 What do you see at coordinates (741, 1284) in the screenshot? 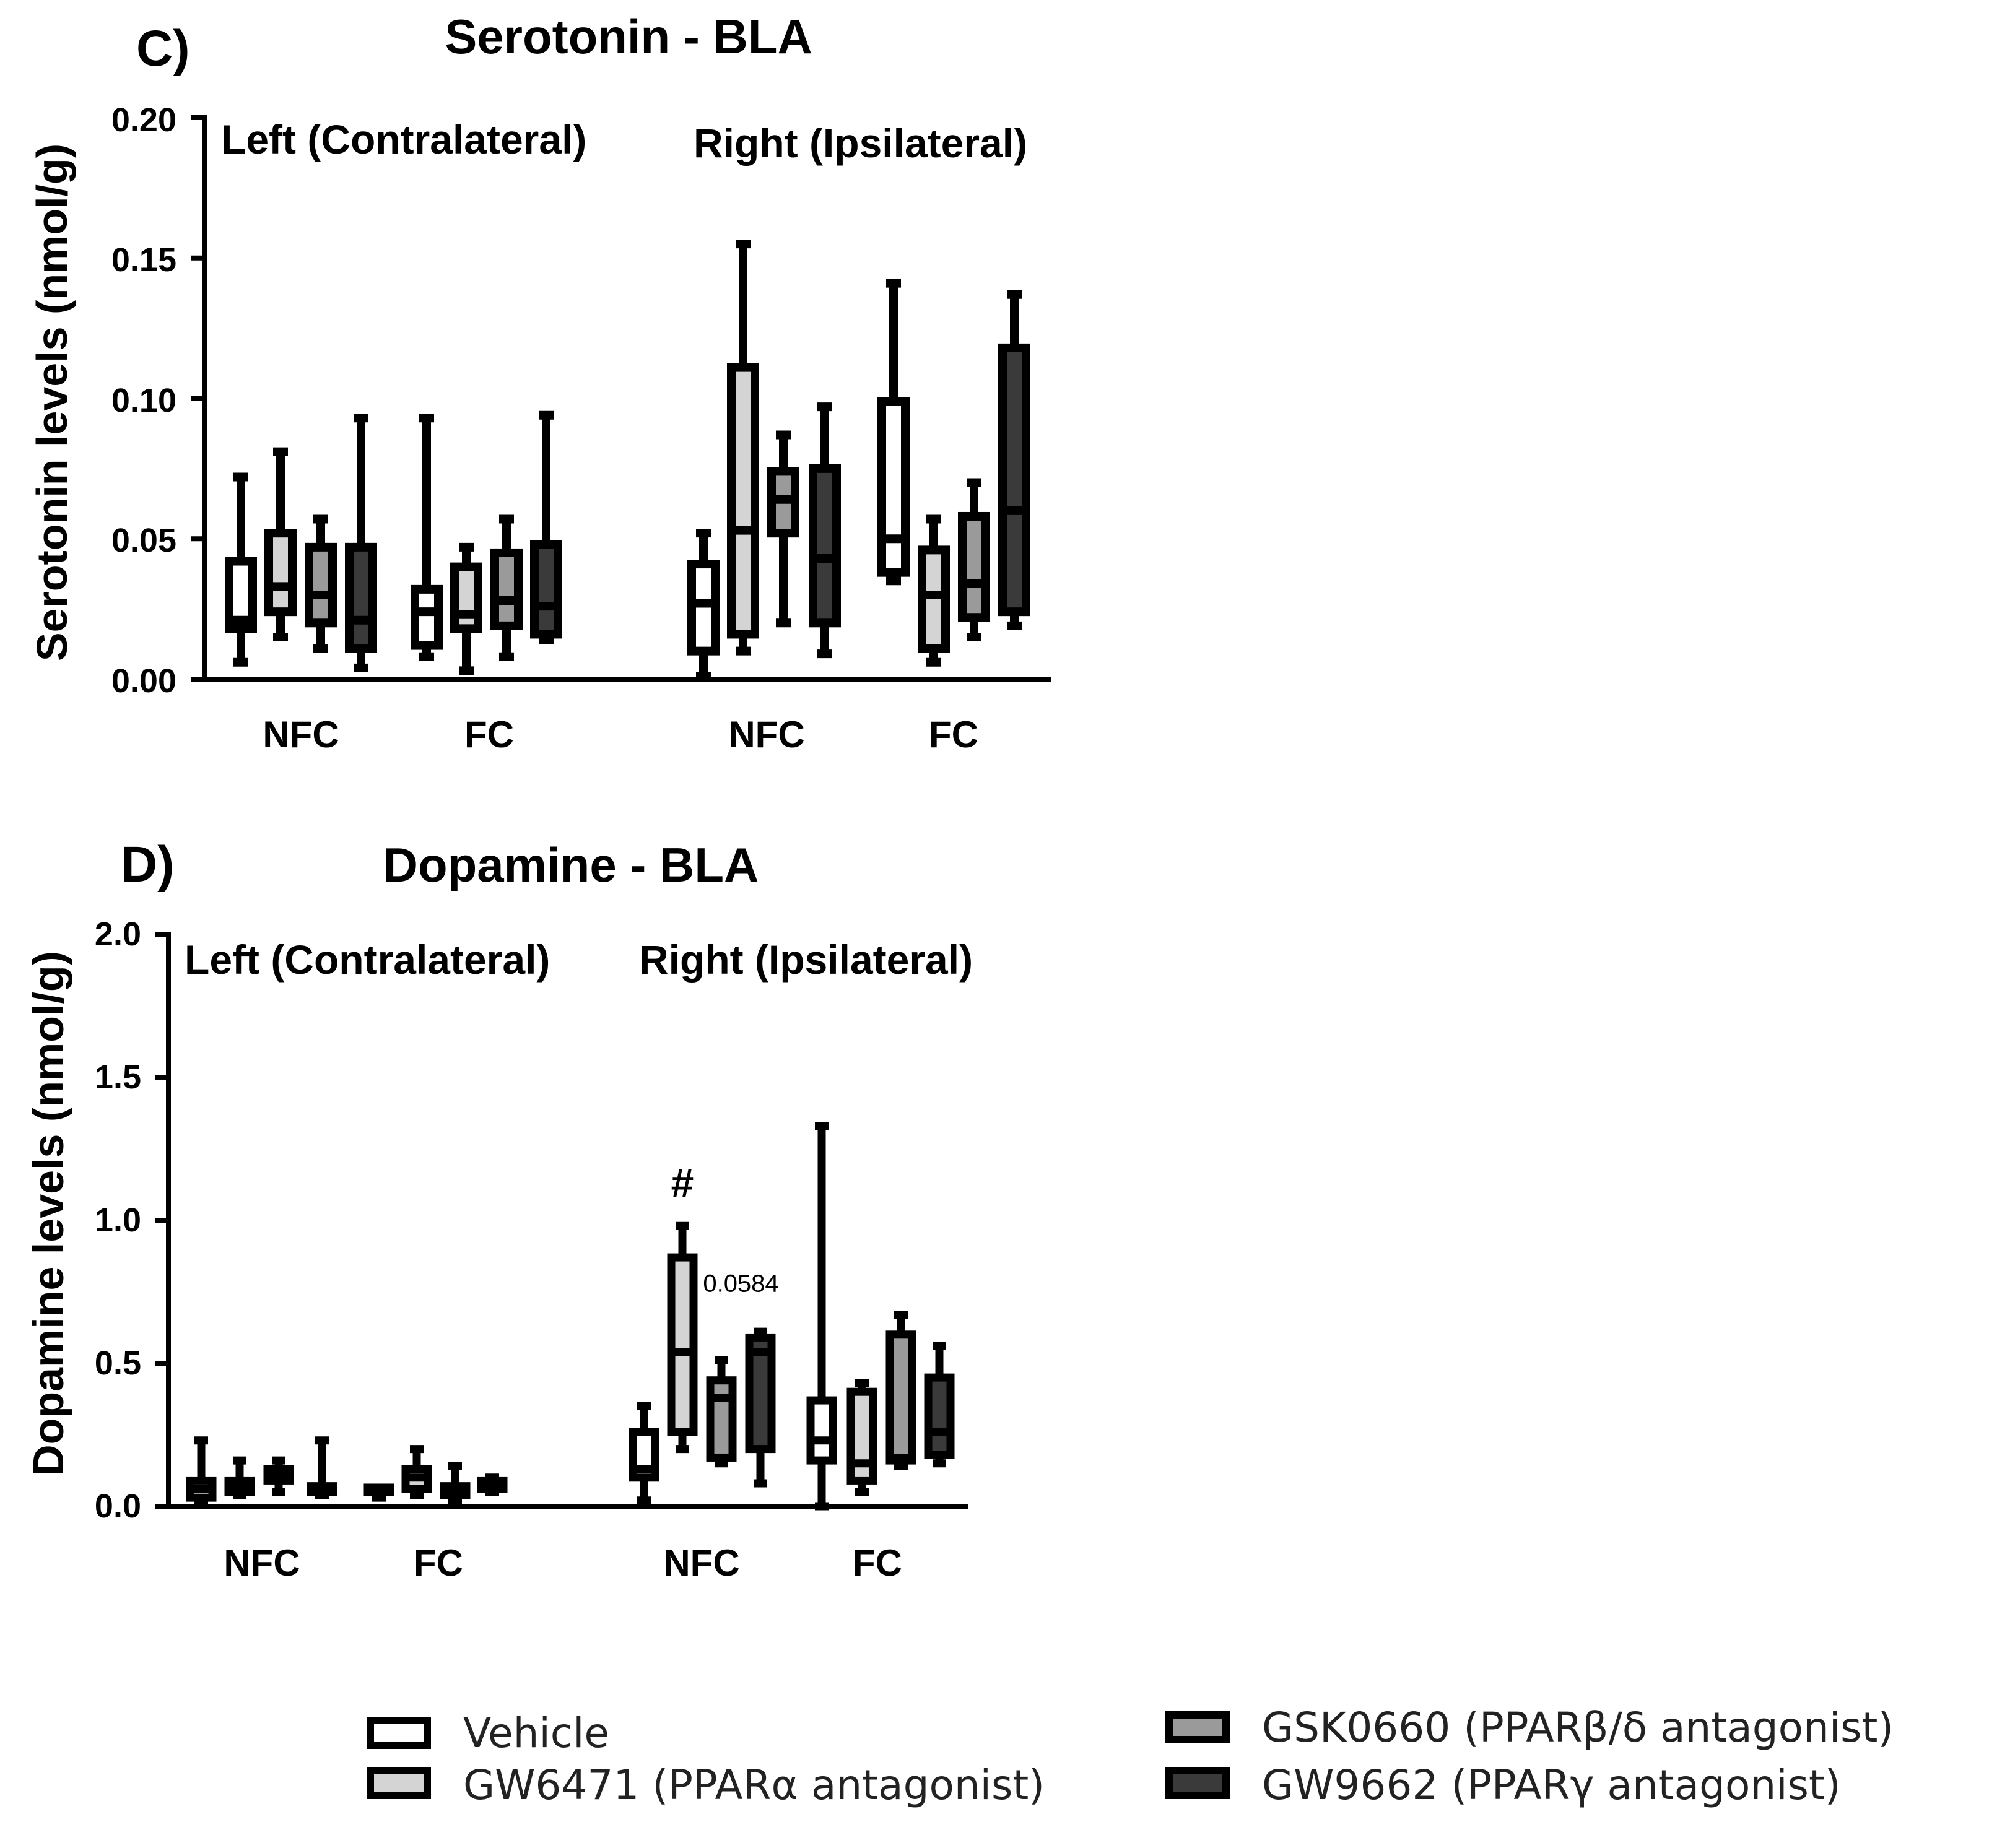
I see `p-value-annotation: 0.0584` at bounding box center [741, 1284].